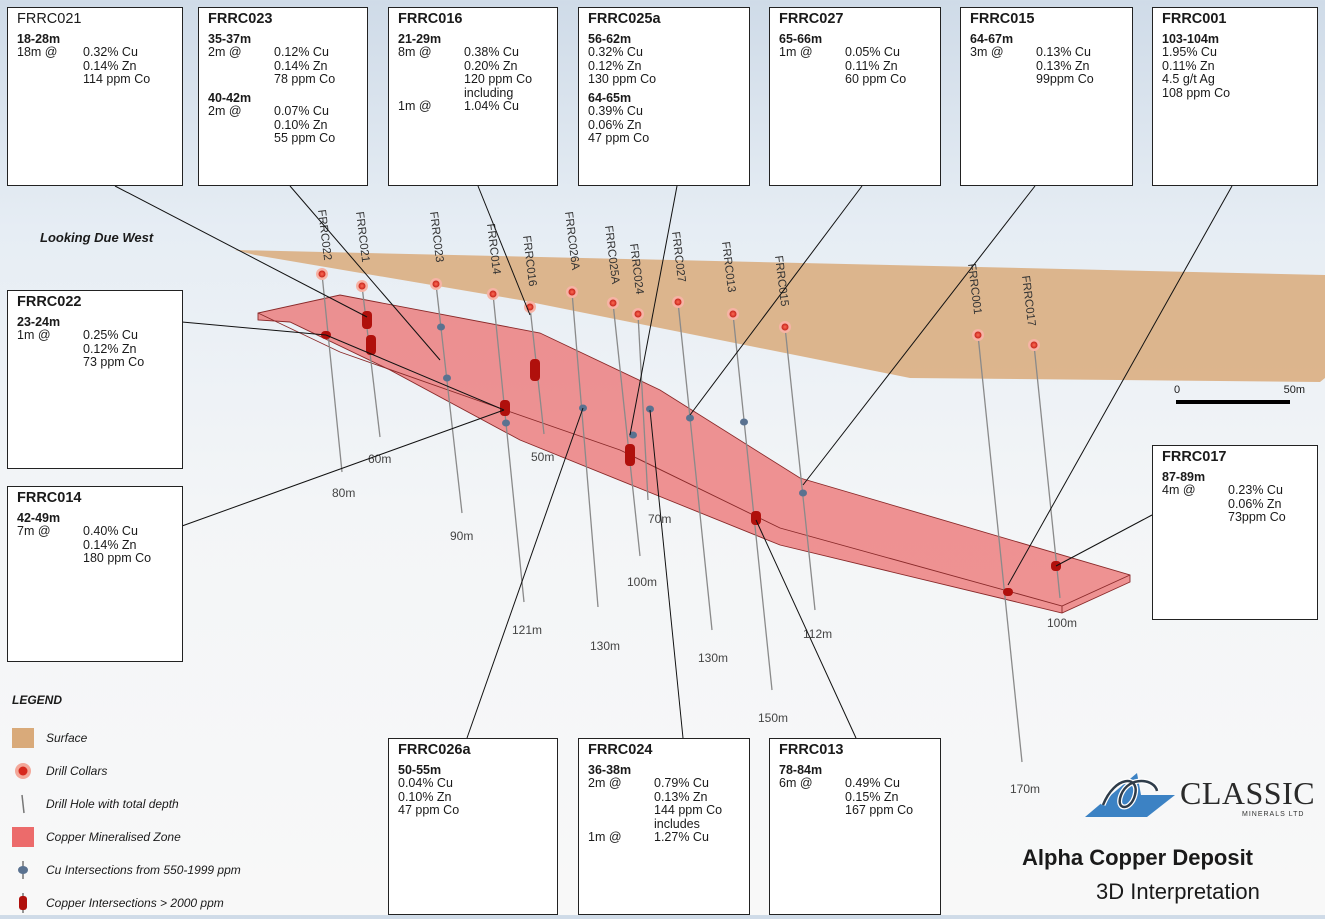 Image resolution: width=1325 pixels, height=919 pixels. What do you see at coordinates (659, 519) in the screenshot?
I see `drill-hole-depth: 70m` at bounding box center [659, 519].